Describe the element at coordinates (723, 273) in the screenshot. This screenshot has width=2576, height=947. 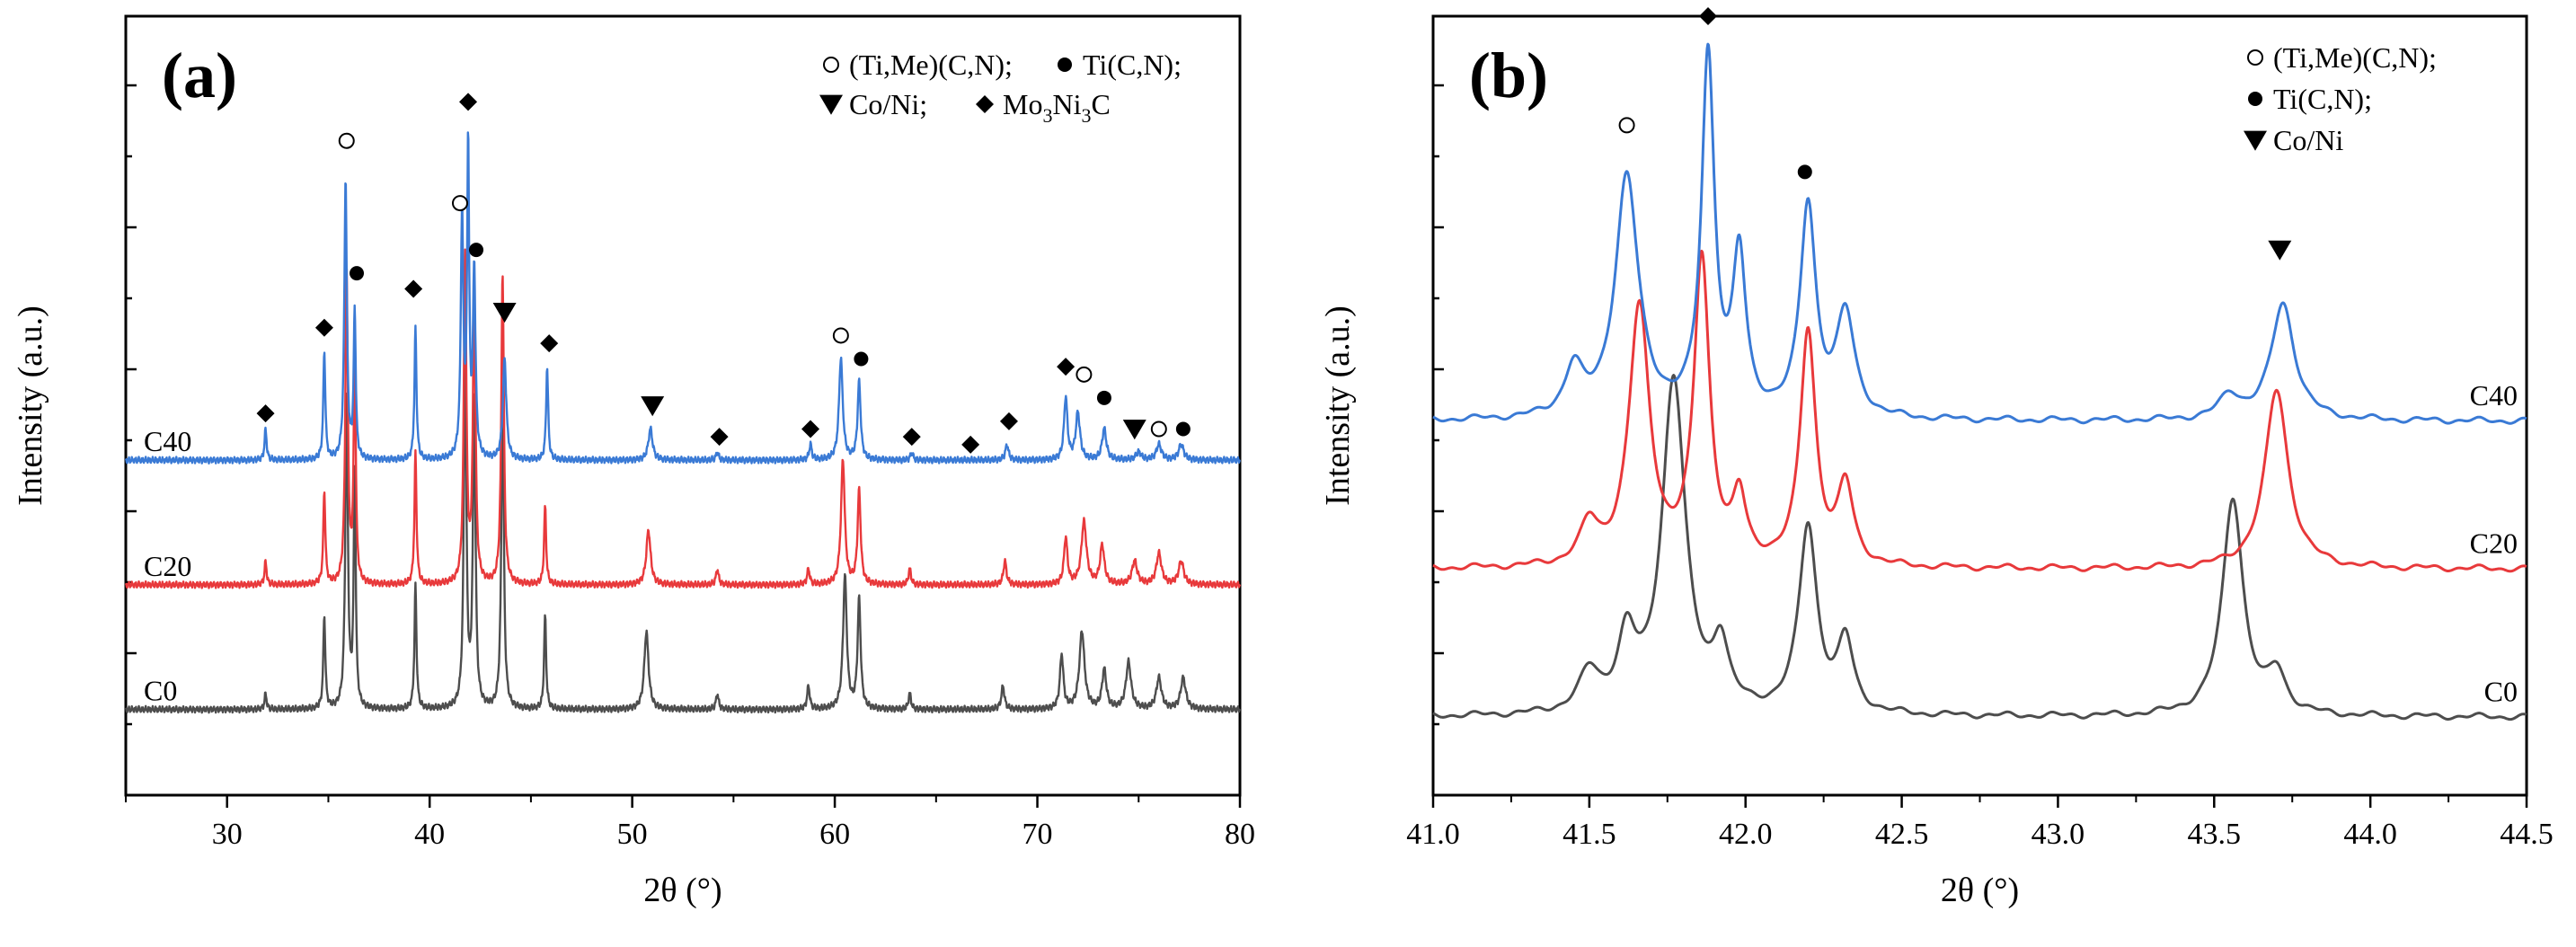
I see `panel-a-markers` at that location.